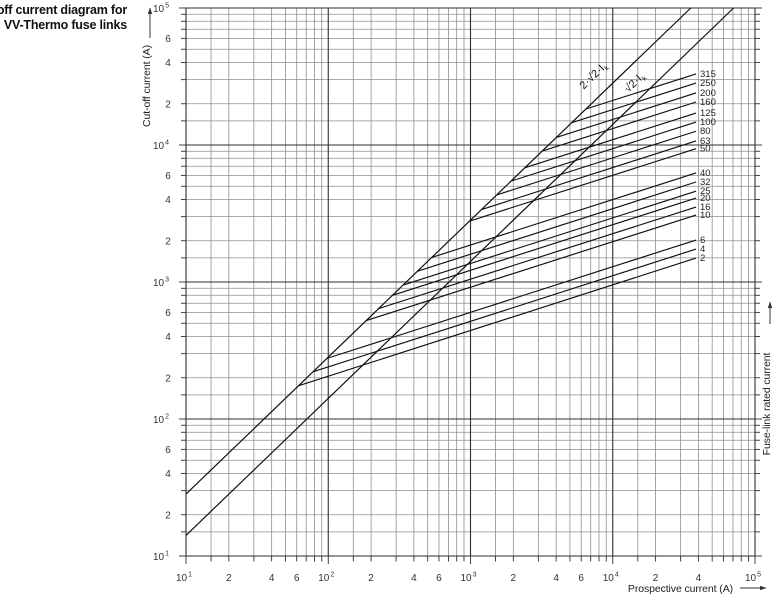 The height and width of the screenshot is (600, 781). Describe the element at coordinates (705, 207) in the screenshot. I see `fuse-rating-label-16: 16` at that location.